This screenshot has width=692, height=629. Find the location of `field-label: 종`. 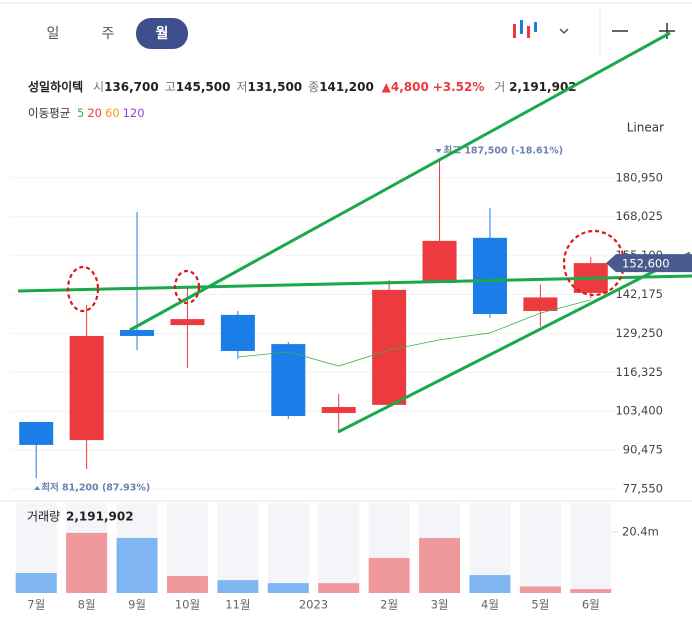

field-label: 종 is located at coordinates (314, 87).